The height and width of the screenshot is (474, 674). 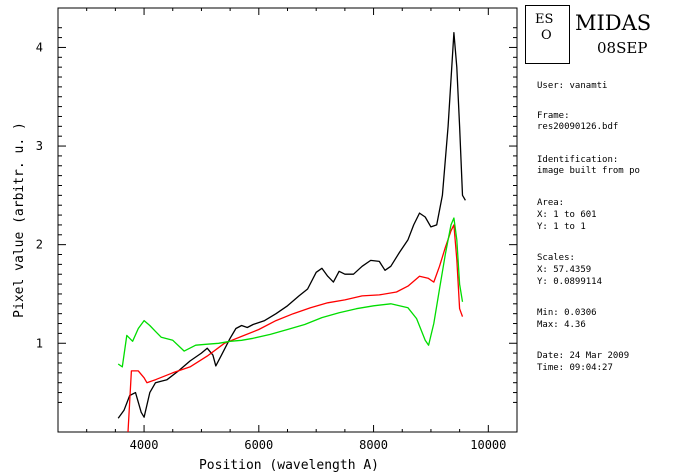 I want to click on scales-label: Scales:, so click(x=556, y=258).